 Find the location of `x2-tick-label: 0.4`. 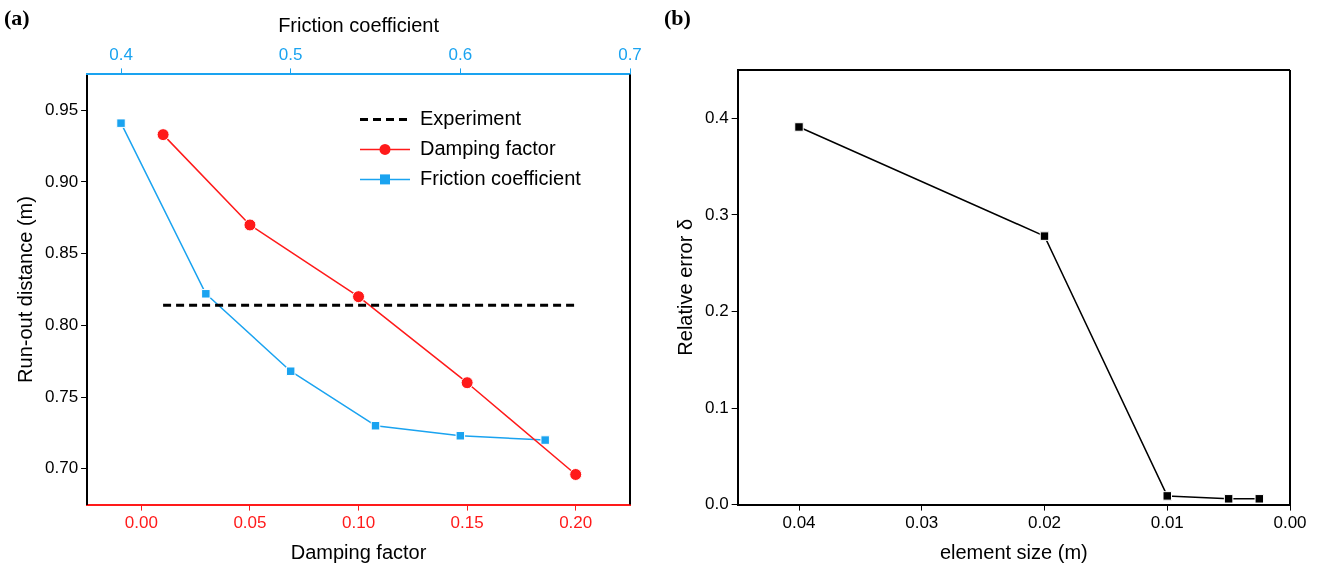

x2-tick-label: 0.4 is located at coordinates (121, 54).